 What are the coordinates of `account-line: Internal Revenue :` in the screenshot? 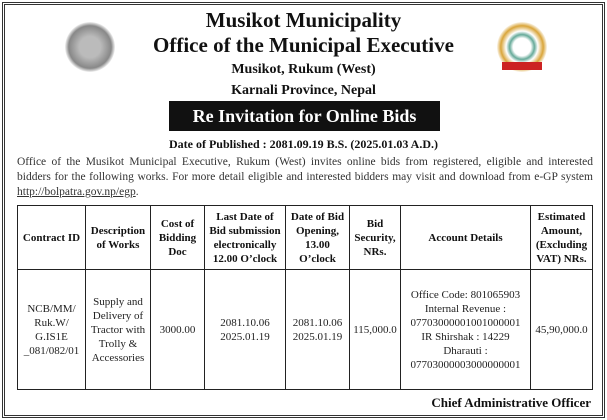 It's located at (465, 308).